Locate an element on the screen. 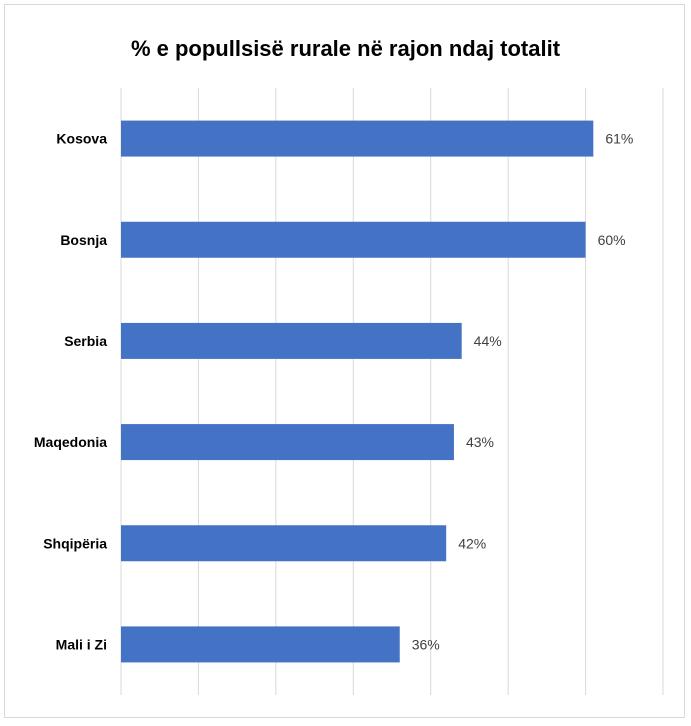 The image size is (691, 726). bar-serbia is located at coordinates (291, 340).